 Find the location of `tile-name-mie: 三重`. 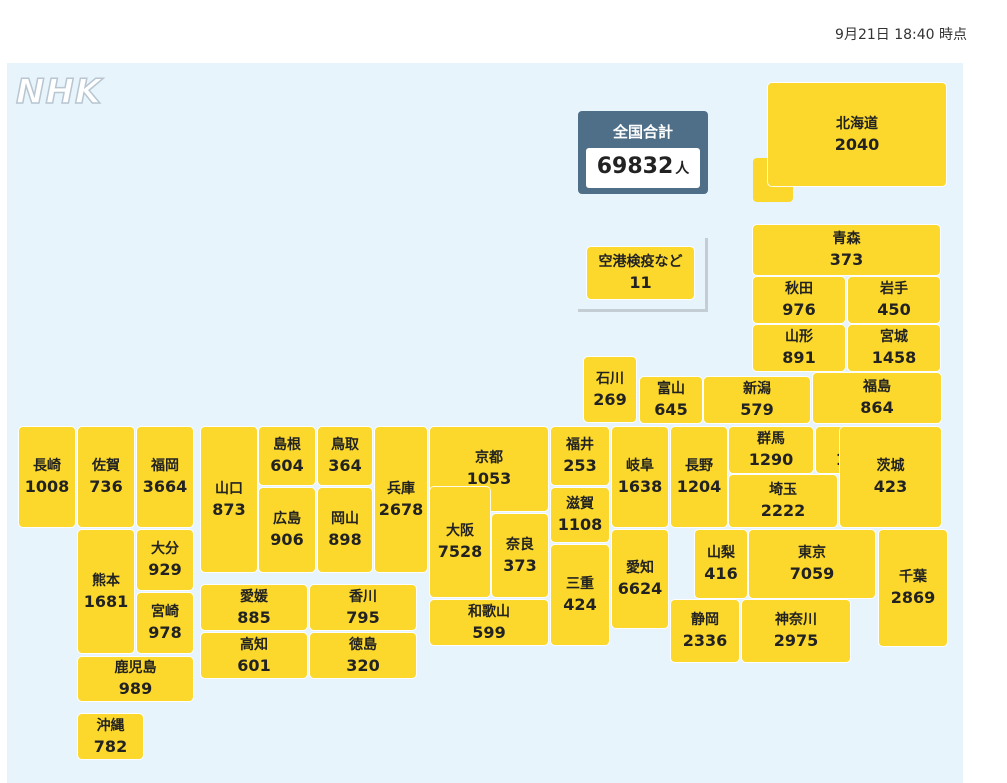

tile-name-mie: 三重 is located at coordinates (580, 584).